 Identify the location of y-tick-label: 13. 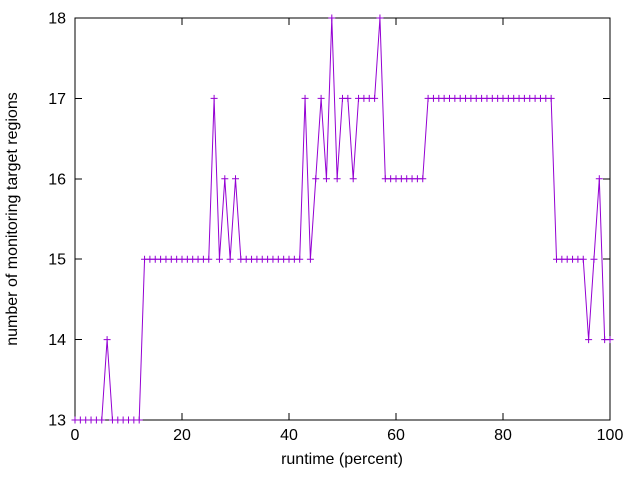
(57, 421).